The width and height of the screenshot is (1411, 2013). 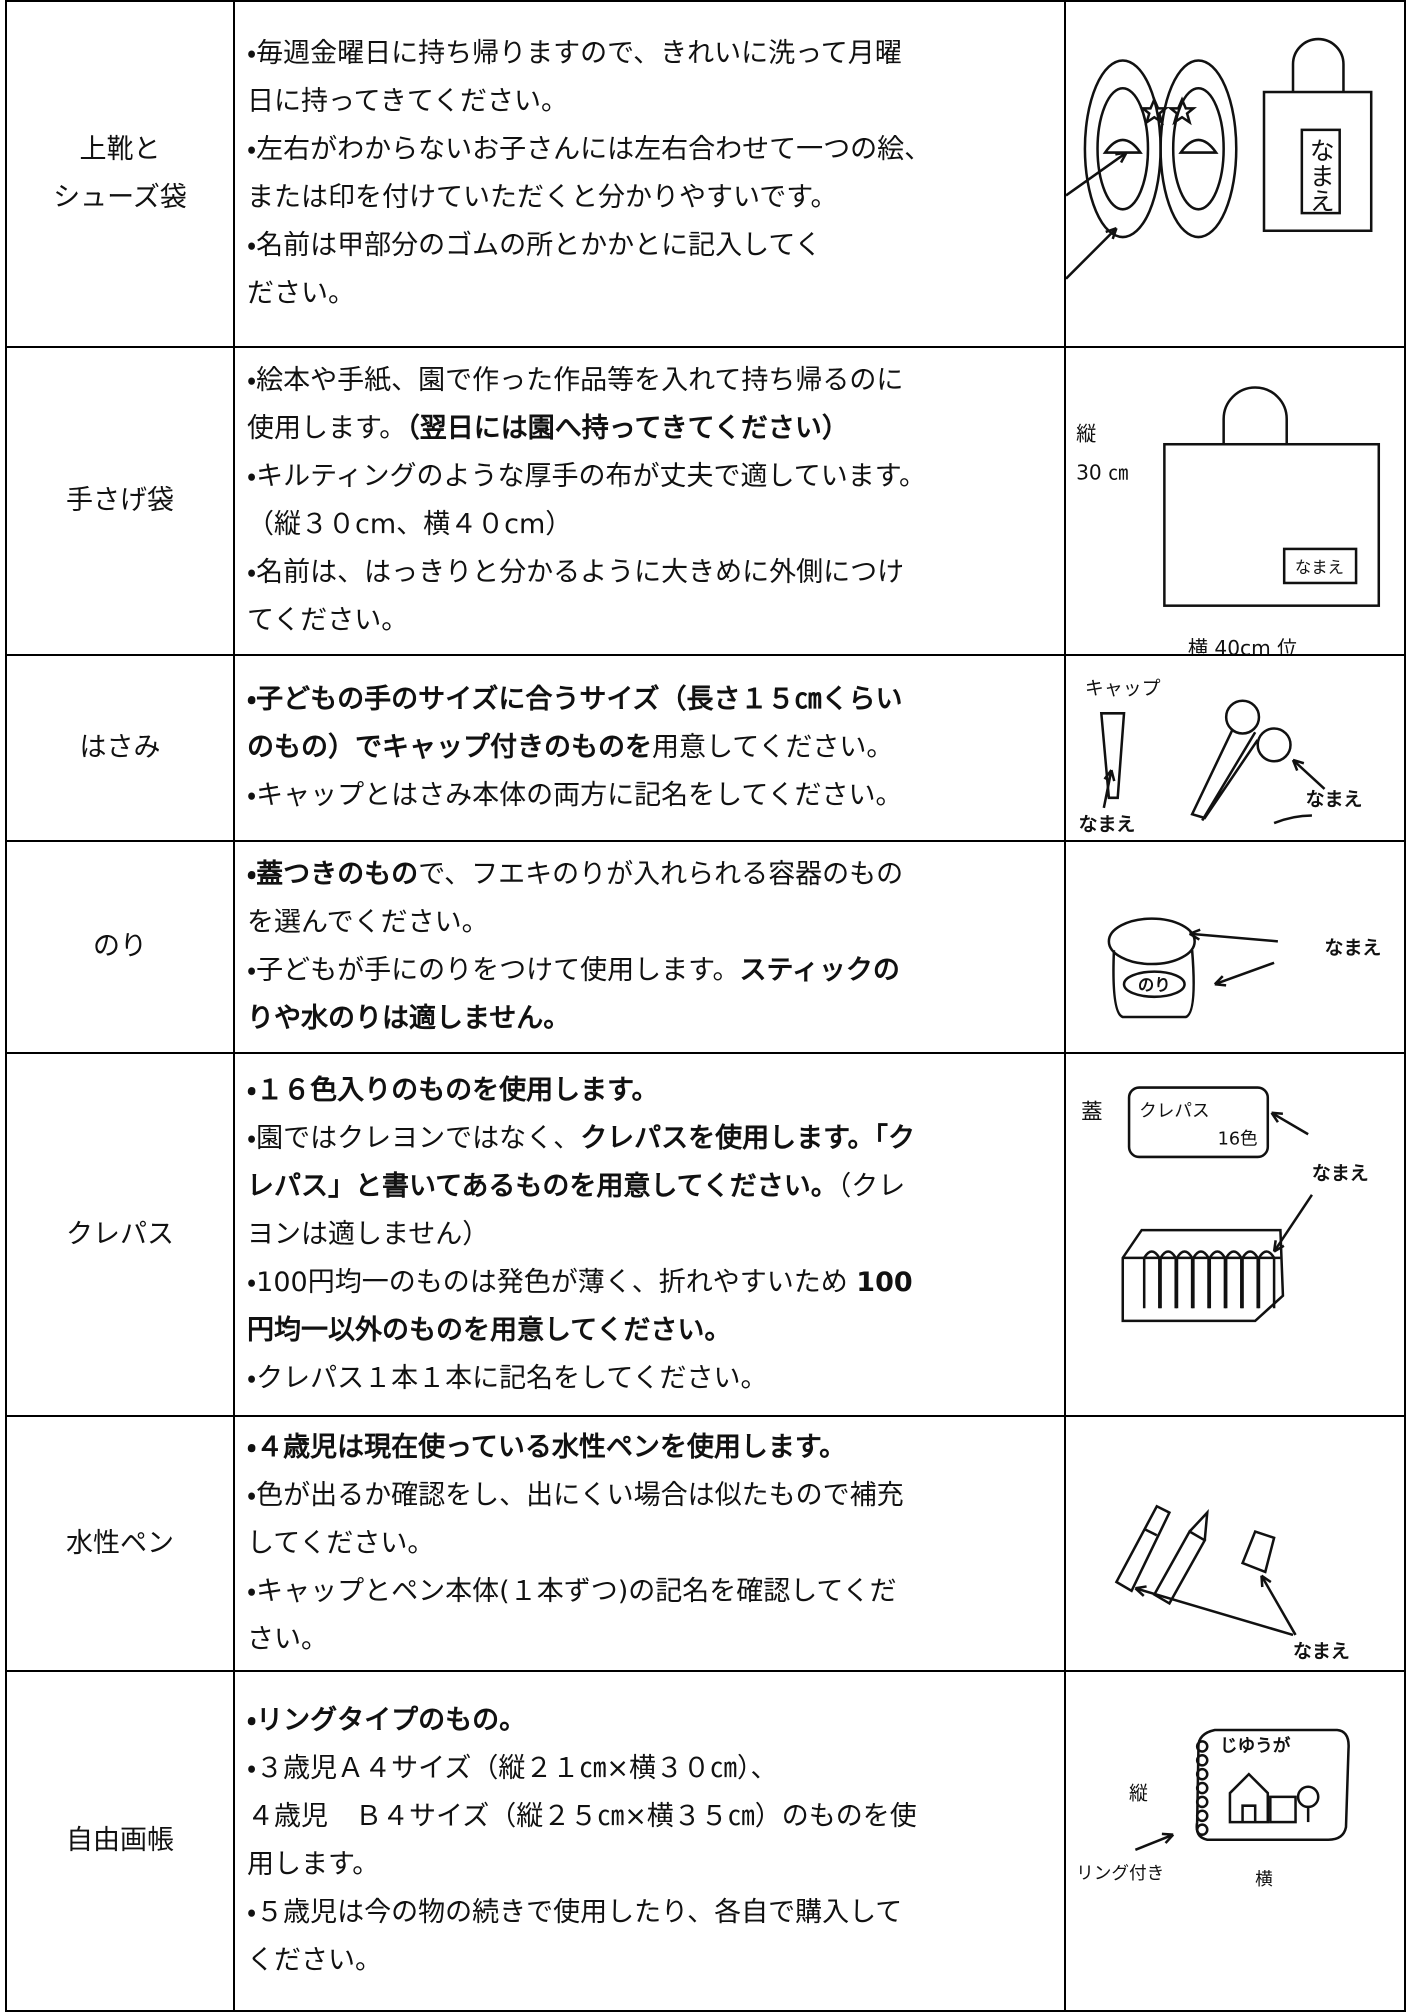 I want to click on description-text: で、フエキのりが入れられる容器のもの, so click(x=661, y=874).